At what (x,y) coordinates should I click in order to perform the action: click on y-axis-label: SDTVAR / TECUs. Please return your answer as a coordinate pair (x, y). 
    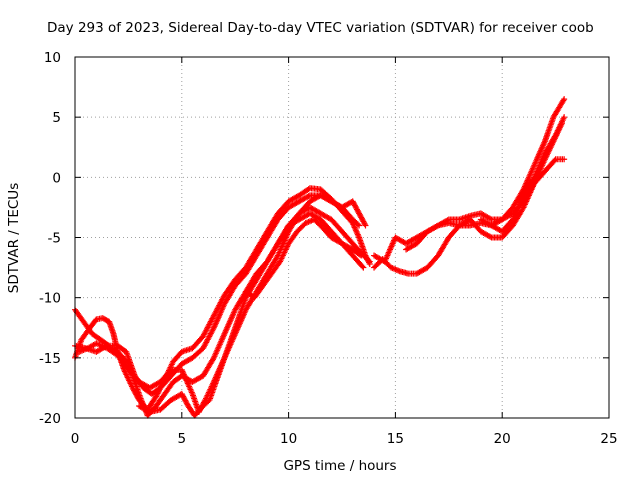
    Looking at the image, I should click on (14, 238).